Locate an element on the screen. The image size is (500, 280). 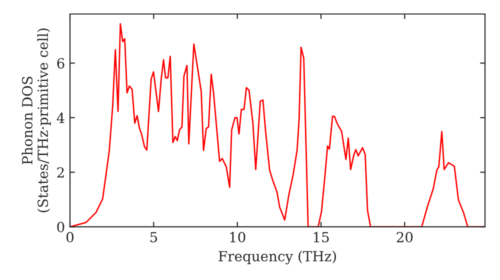
x-tick-label: 15 is located at coordinates (321, 237).